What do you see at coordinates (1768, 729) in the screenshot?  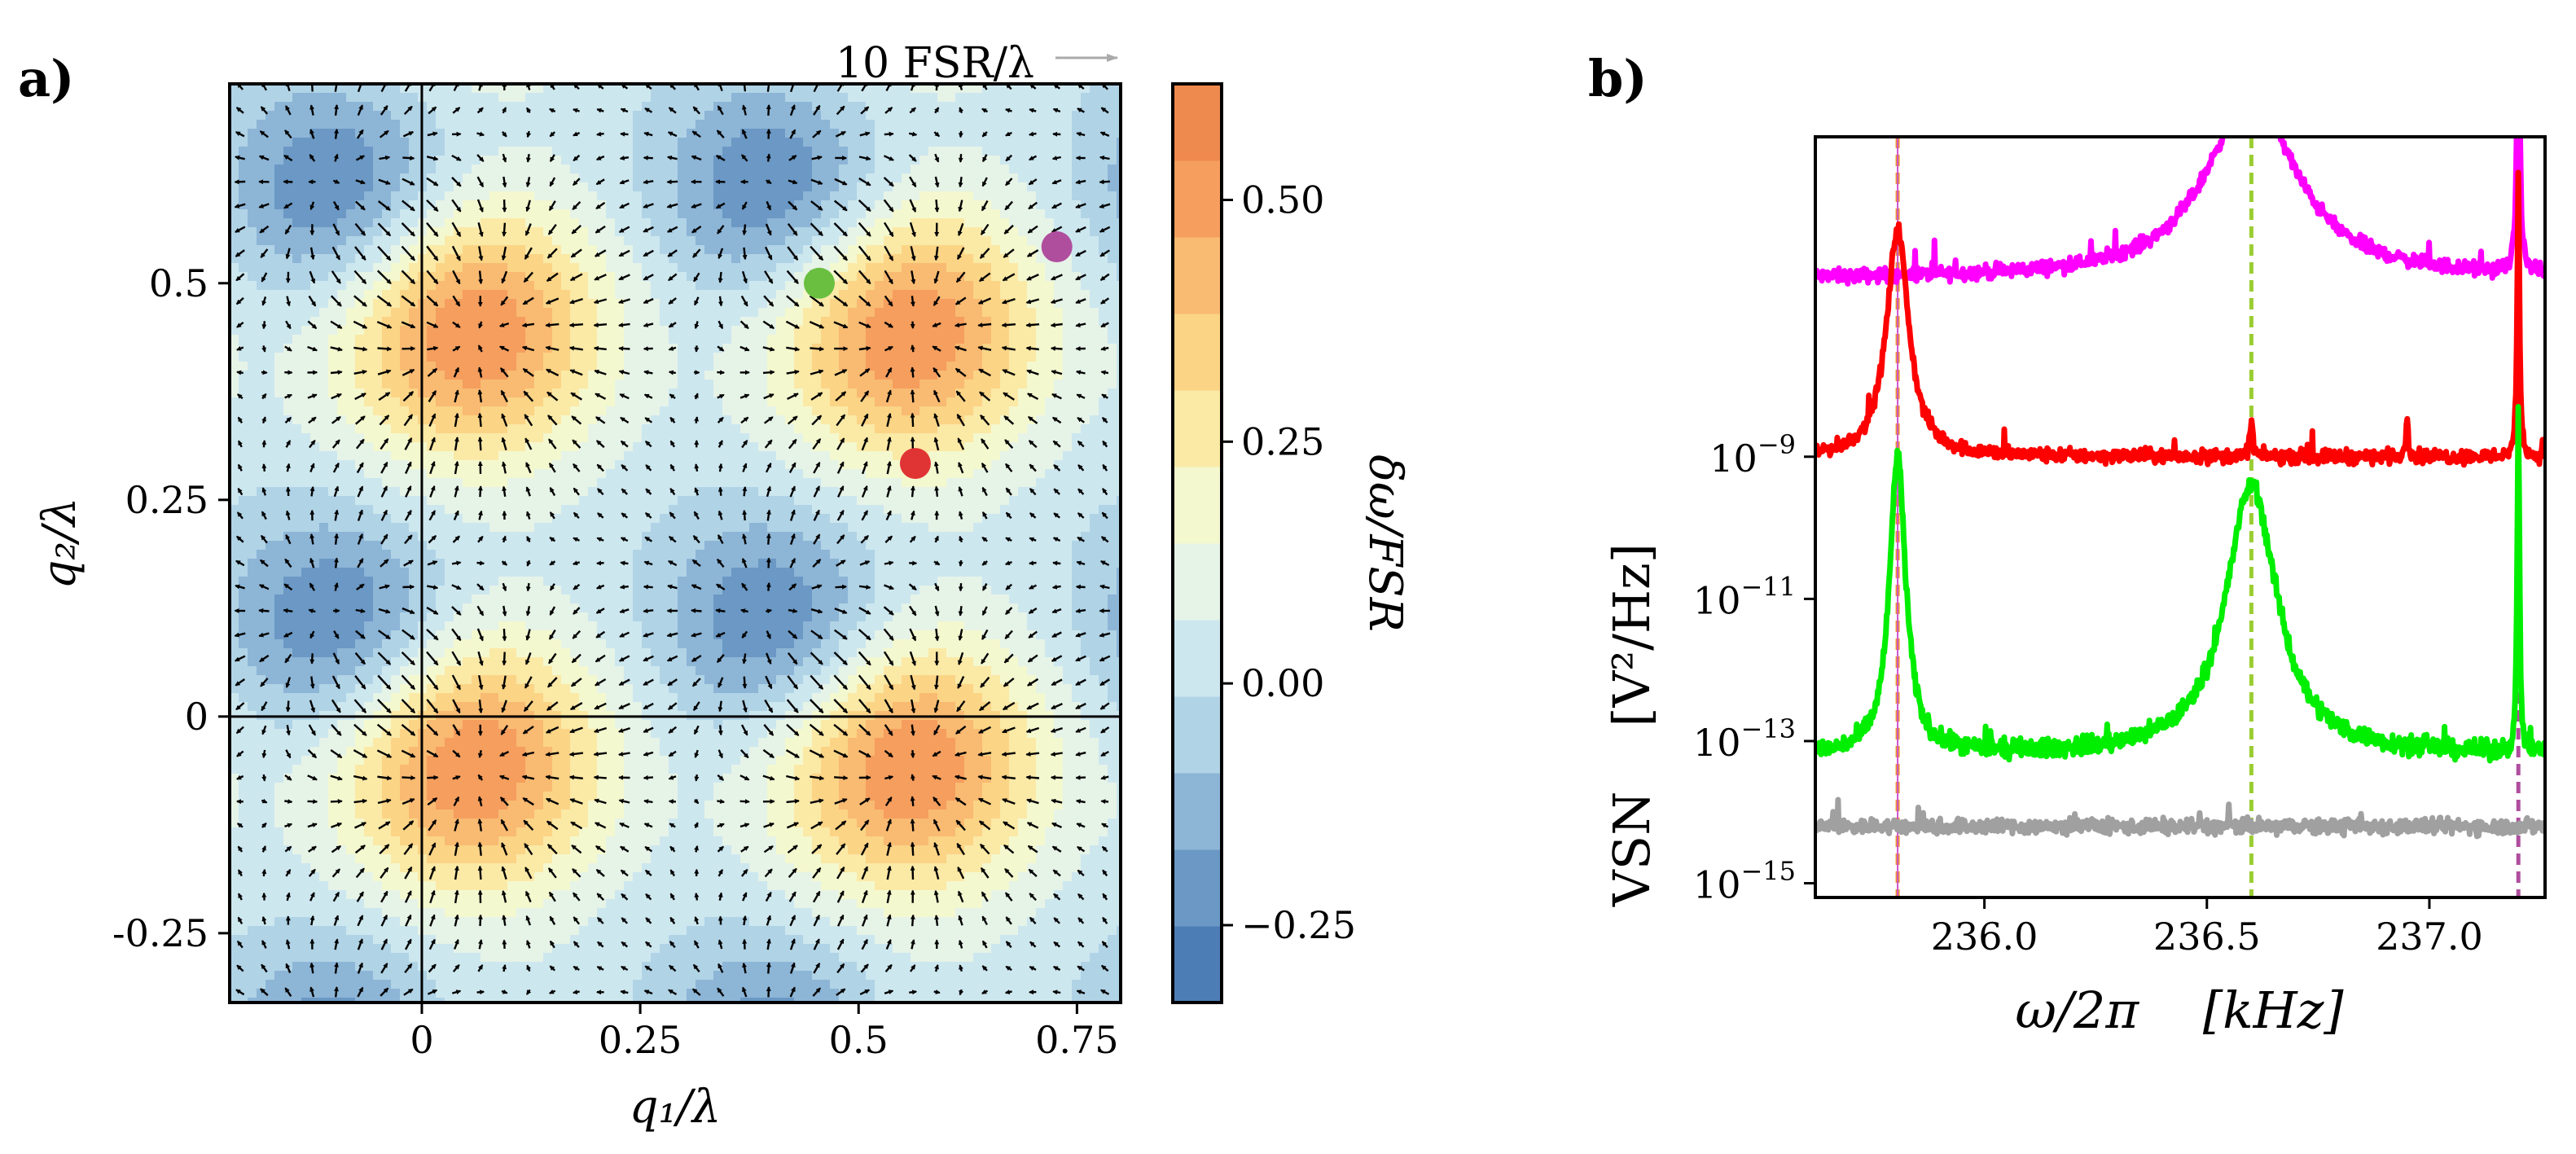 I see `y-tick-exp-b-2: −13` at bounding box center [1768, 729].